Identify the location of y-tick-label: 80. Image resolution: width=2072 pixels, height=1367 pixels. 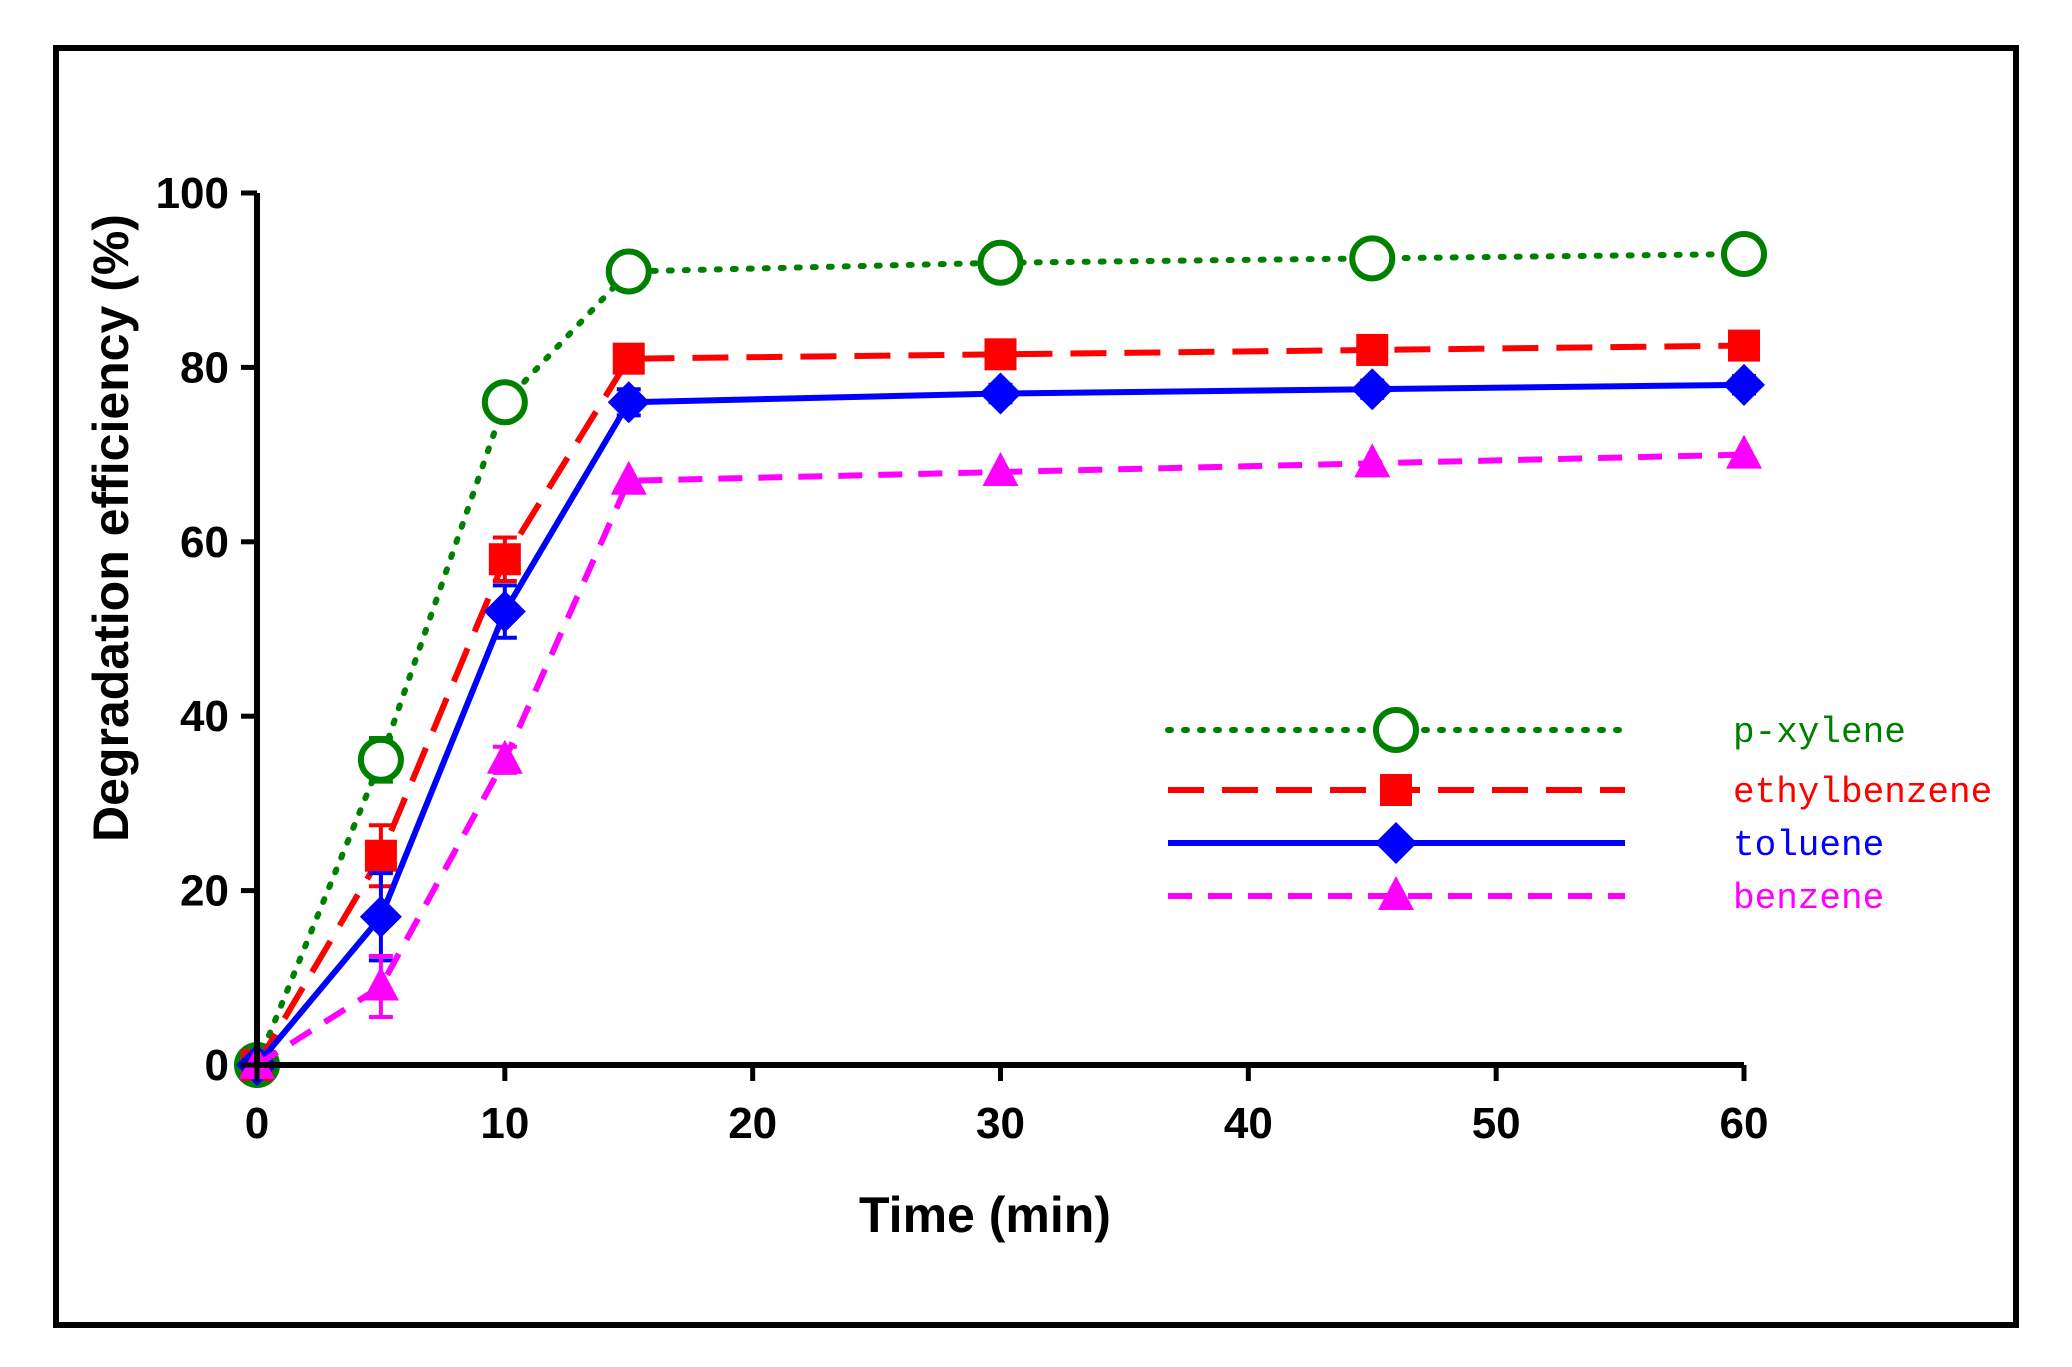
(204, 367).